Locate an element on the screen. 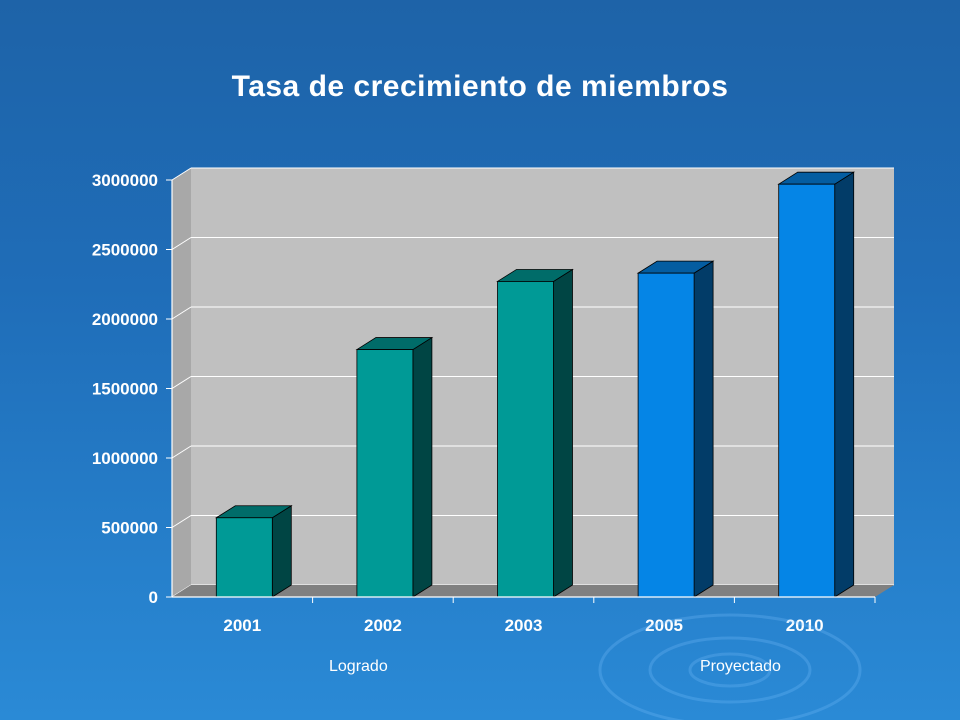 Image resolution: width=960 pixels, height=720 pixels. y-tick-label: 1000000 is located at coordinates (125, 458).